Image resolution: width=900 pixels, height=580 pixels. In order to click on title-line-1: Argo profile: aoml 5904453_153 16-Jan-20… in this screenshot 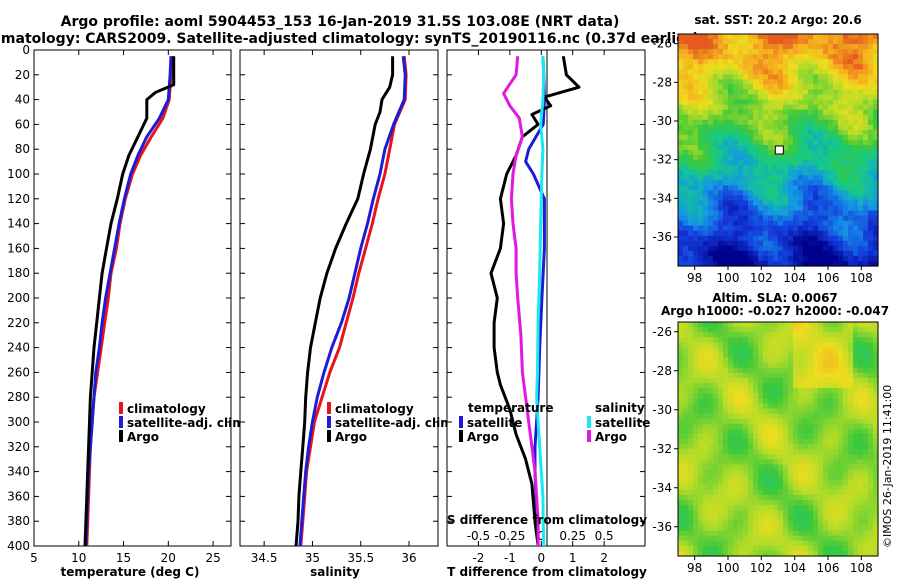, I will do `click(340, 22)`.